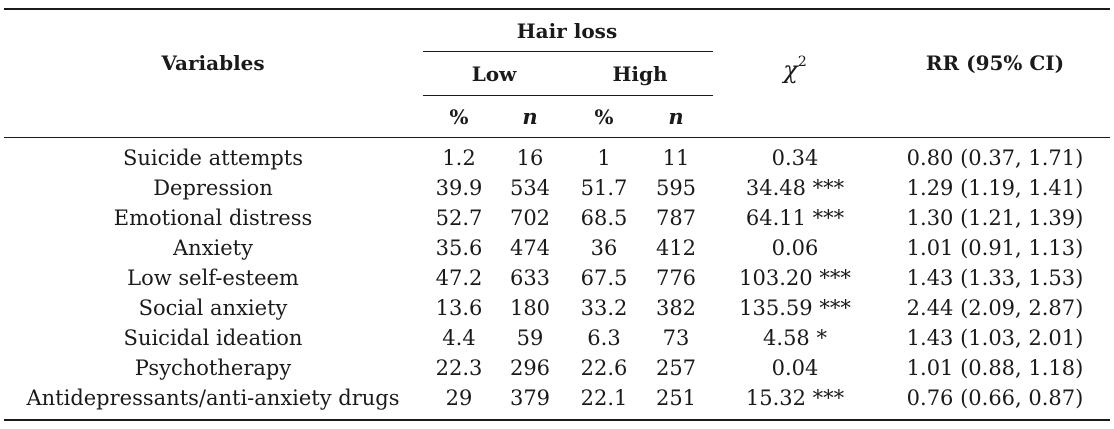 The image size is (1114, 429). Describe the element at coordinates (213, 218) in the screenshot. I see `cell-variable: Emotional distress` at that location.